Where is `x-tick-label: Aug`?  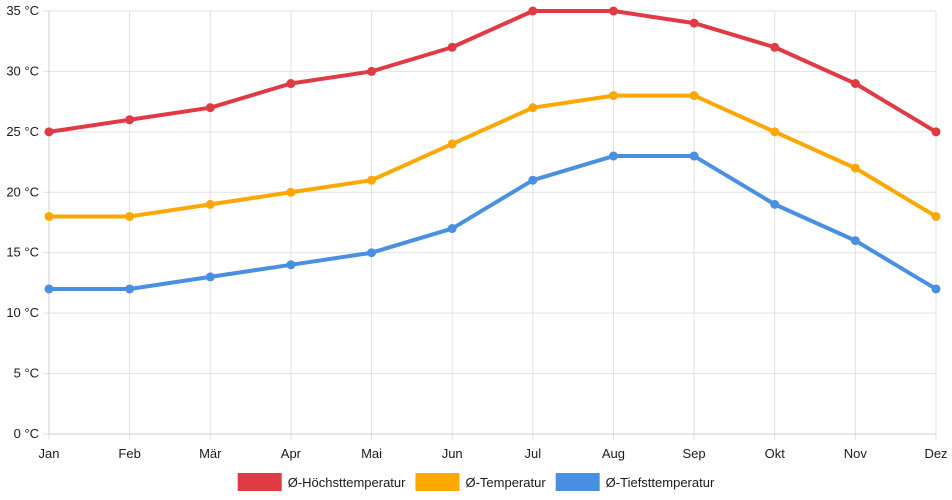
x-tick-label: Aug is located at coordinates (613, 453).